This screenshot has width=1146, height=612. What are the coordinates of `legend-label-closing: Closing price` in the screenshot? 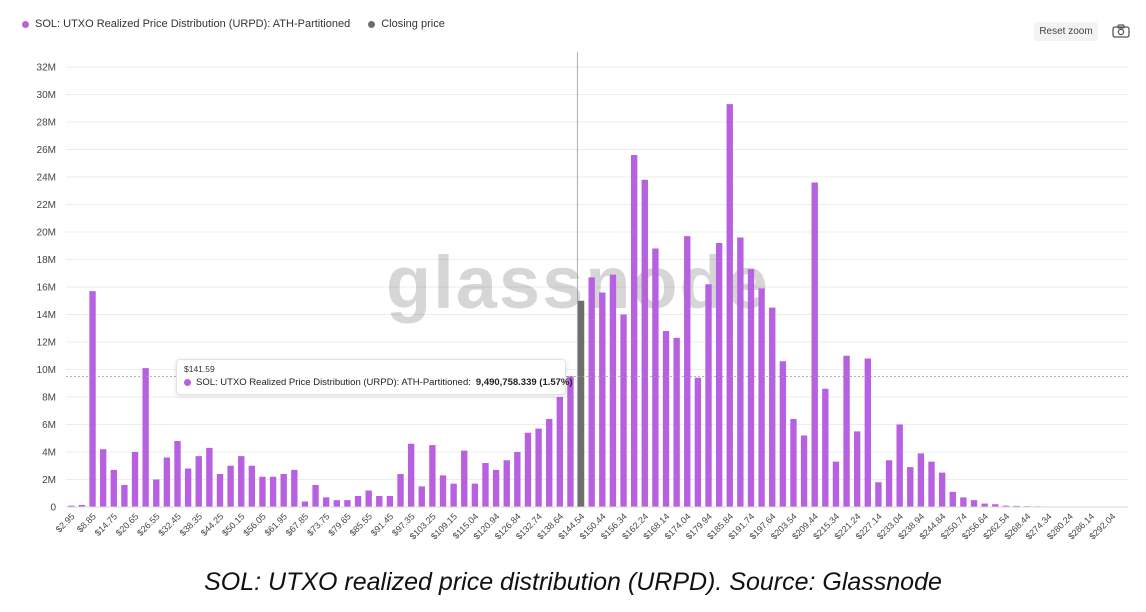 It's located at (413, 24).